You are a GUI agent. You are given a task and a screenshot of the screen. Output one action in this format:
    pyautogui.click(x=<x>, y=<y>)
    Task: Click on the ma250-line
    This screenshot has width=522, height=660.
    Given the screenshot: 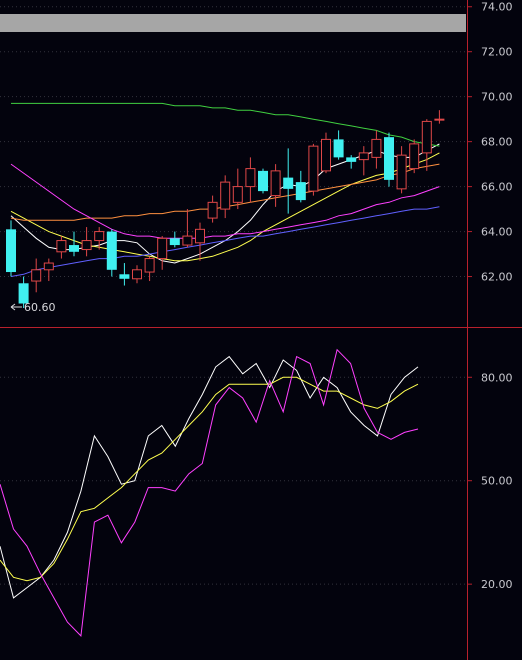 What is the action you would take?
    pyautogui.click(x=225, y=124)
    